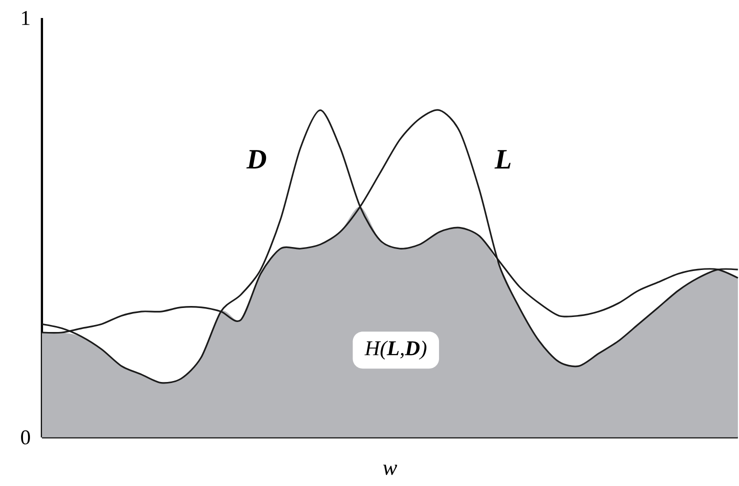  Describe the element at coordinates (502, 159) in the screenshot. I see `series-label: L` at that location.